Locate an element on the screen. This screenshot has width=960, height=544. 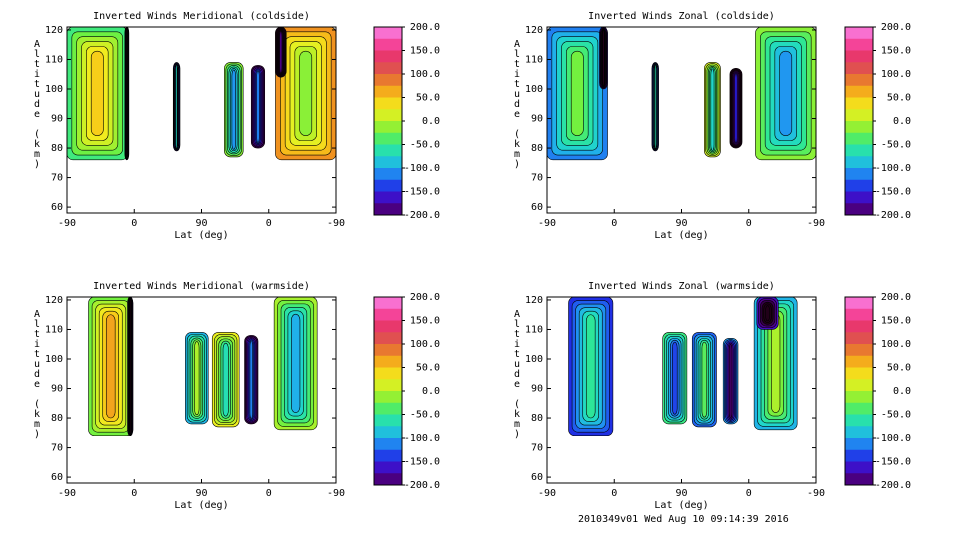
chart-title: Inverted Winds Zonal (coldside) is located at coordinates (681, 16).